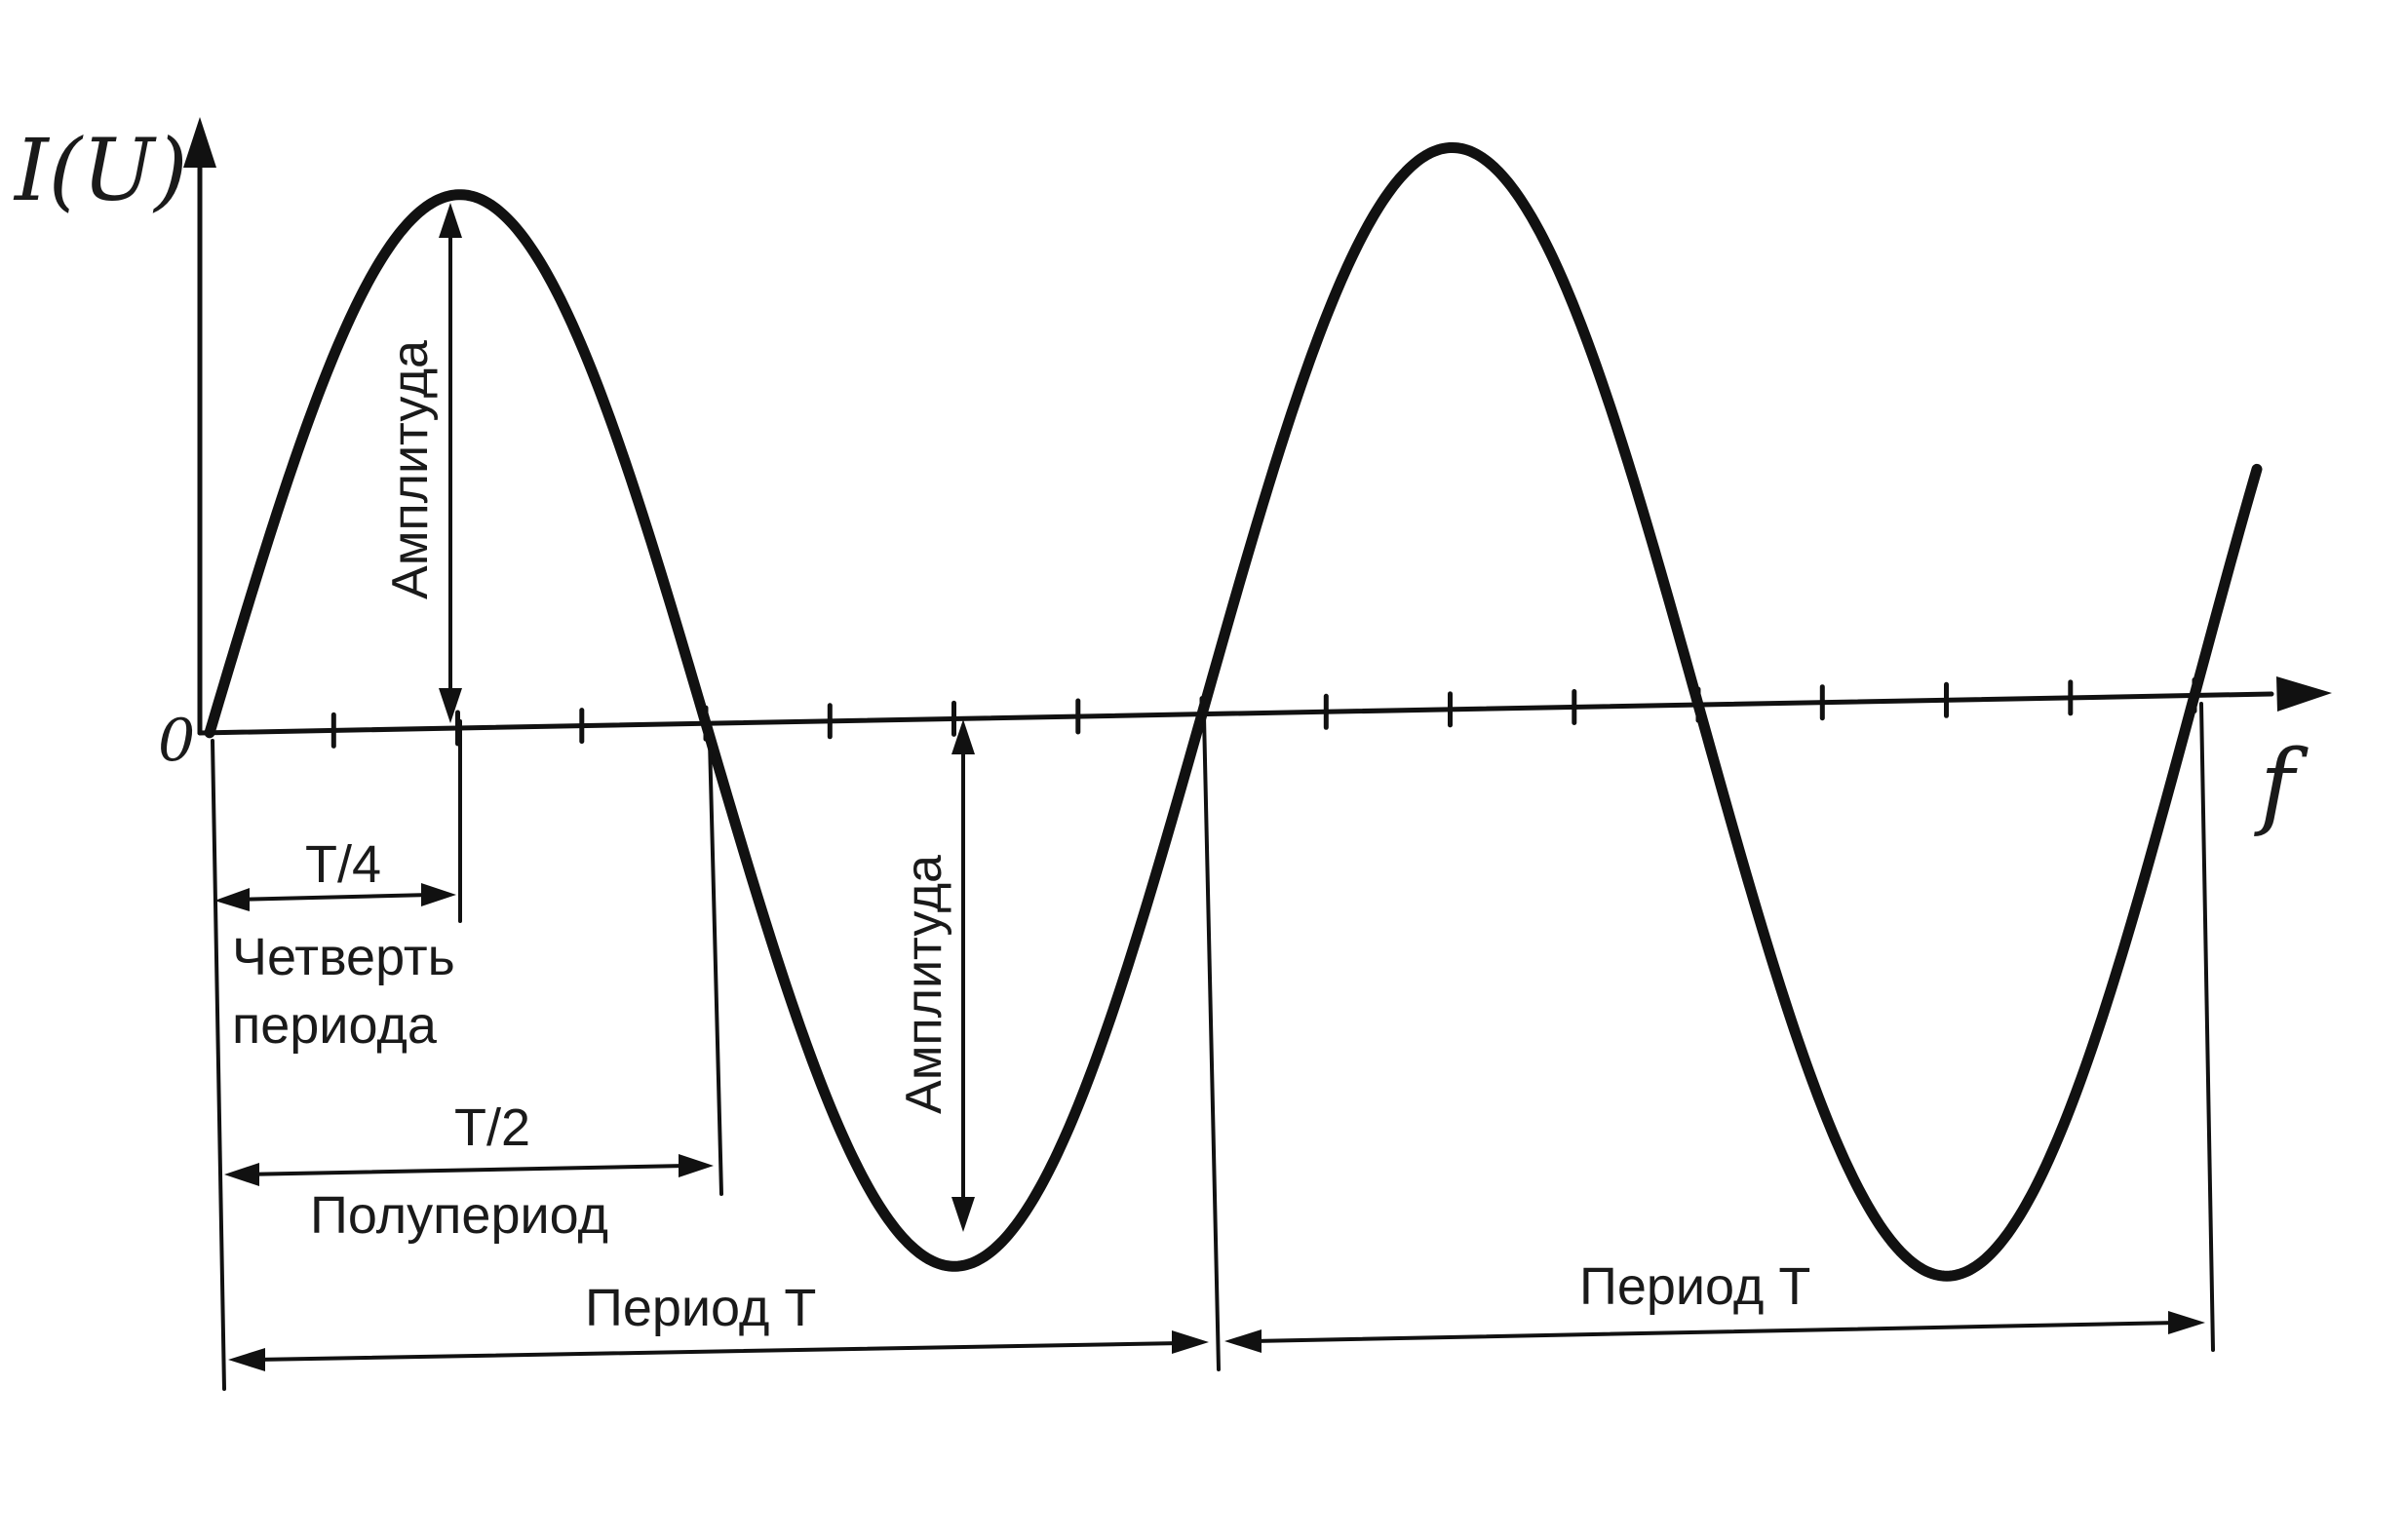 The height and width of the screenshot is (1540, 2407). I want to click on period-marker-line, so click(1211, 1042).